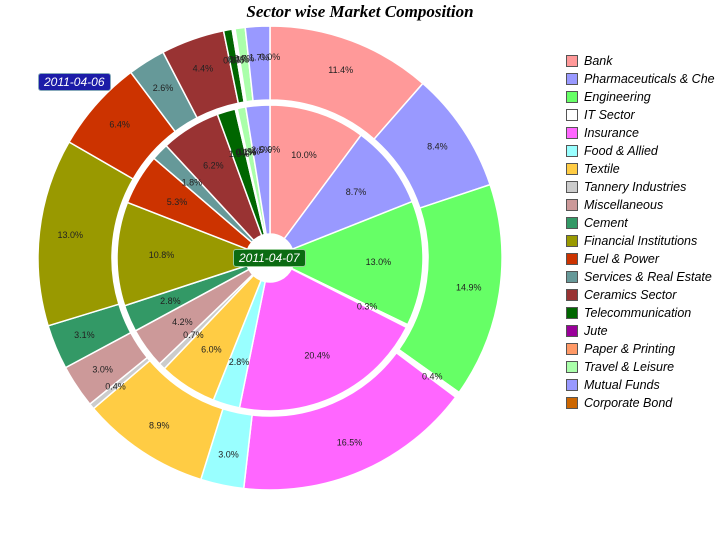 The image size is (720, 540). What do you see at coordinates (624, 205) in the screenshot?
I see `legend-label: Miscellaneous` at bounding box center [624, 205].